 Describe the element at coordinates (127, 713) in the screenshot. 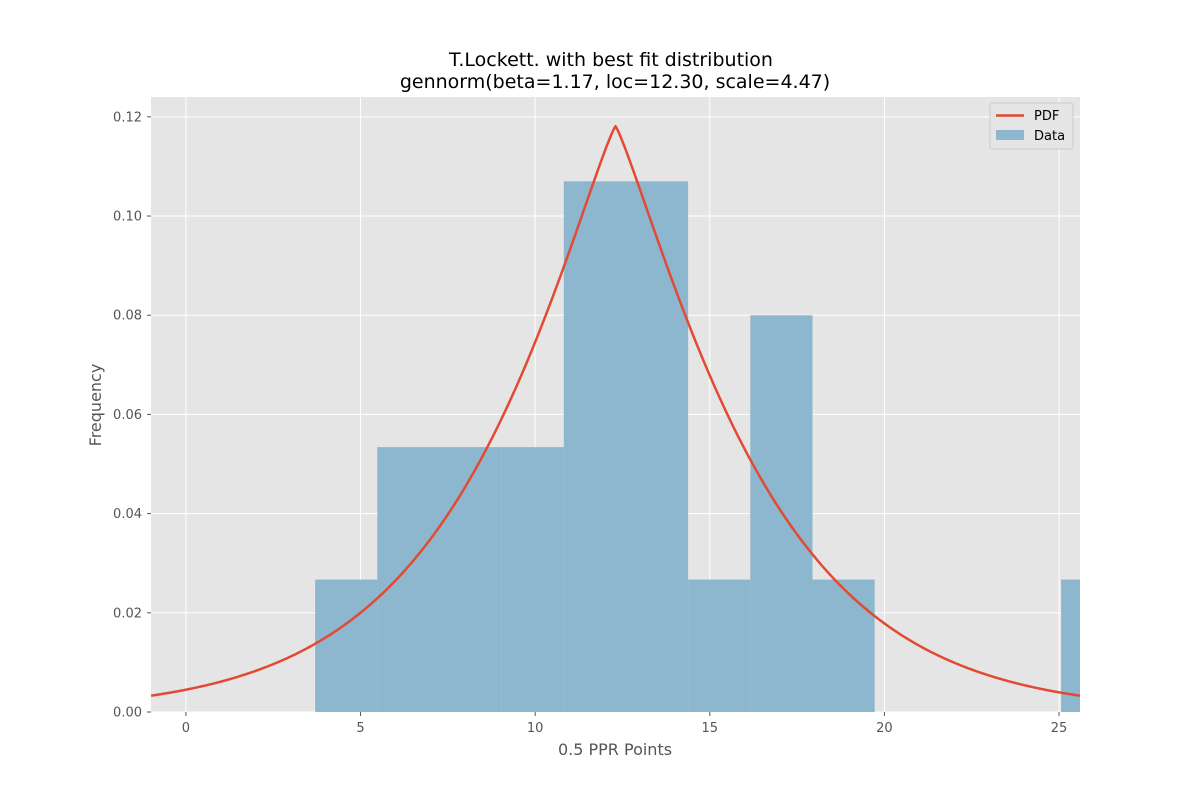

I see `y-tick-label: 0.00` at that location.